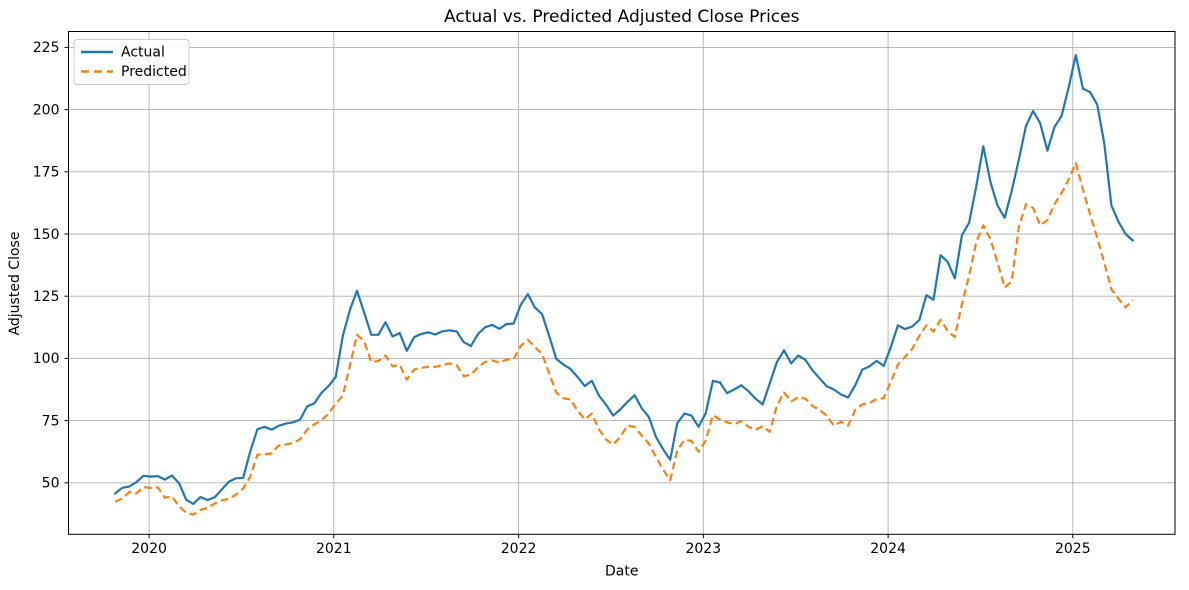 This screenshot has height=590, width=1189. What do you see at coordinates (51, 421) in the screenshot?
I see `y-tick-label: 75` at bounding box center [51, 421].